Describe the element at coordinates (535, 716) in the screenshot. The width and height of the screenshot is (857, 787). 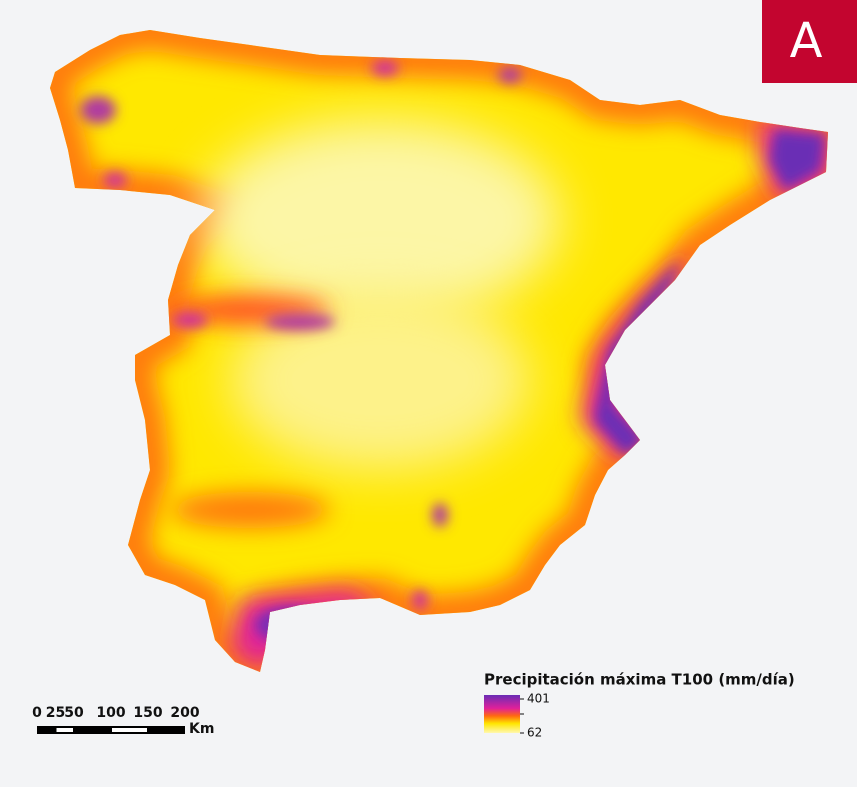
I see `legend-labels: 401 62` at that location.